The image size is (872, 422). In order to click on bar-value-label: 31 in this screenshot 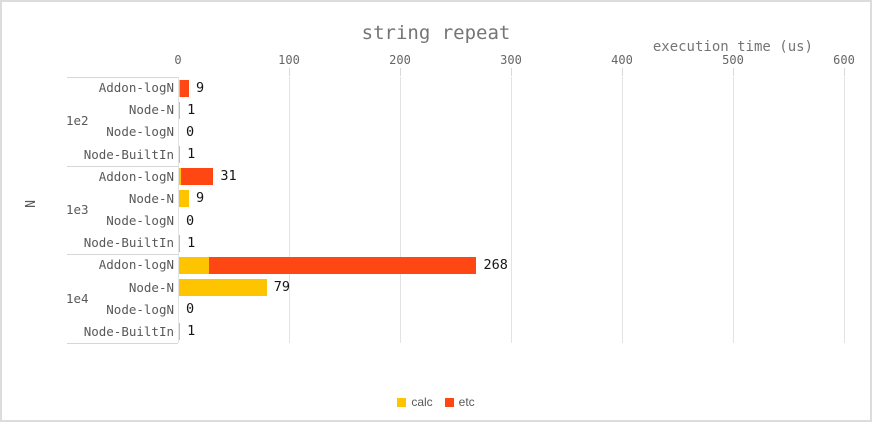, I will do `click(228, 176)`.